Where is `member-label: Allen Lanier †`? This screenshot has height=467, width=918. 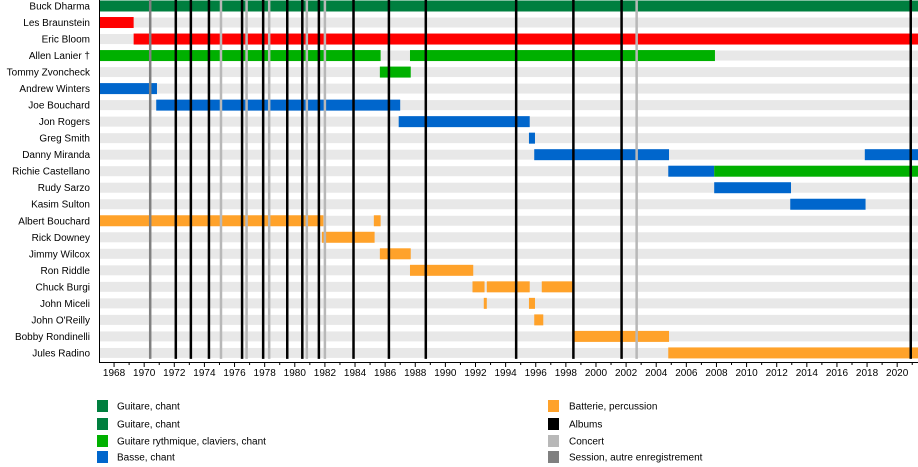
member-label: Allen Lanier † is located at coordinates (59, 56).